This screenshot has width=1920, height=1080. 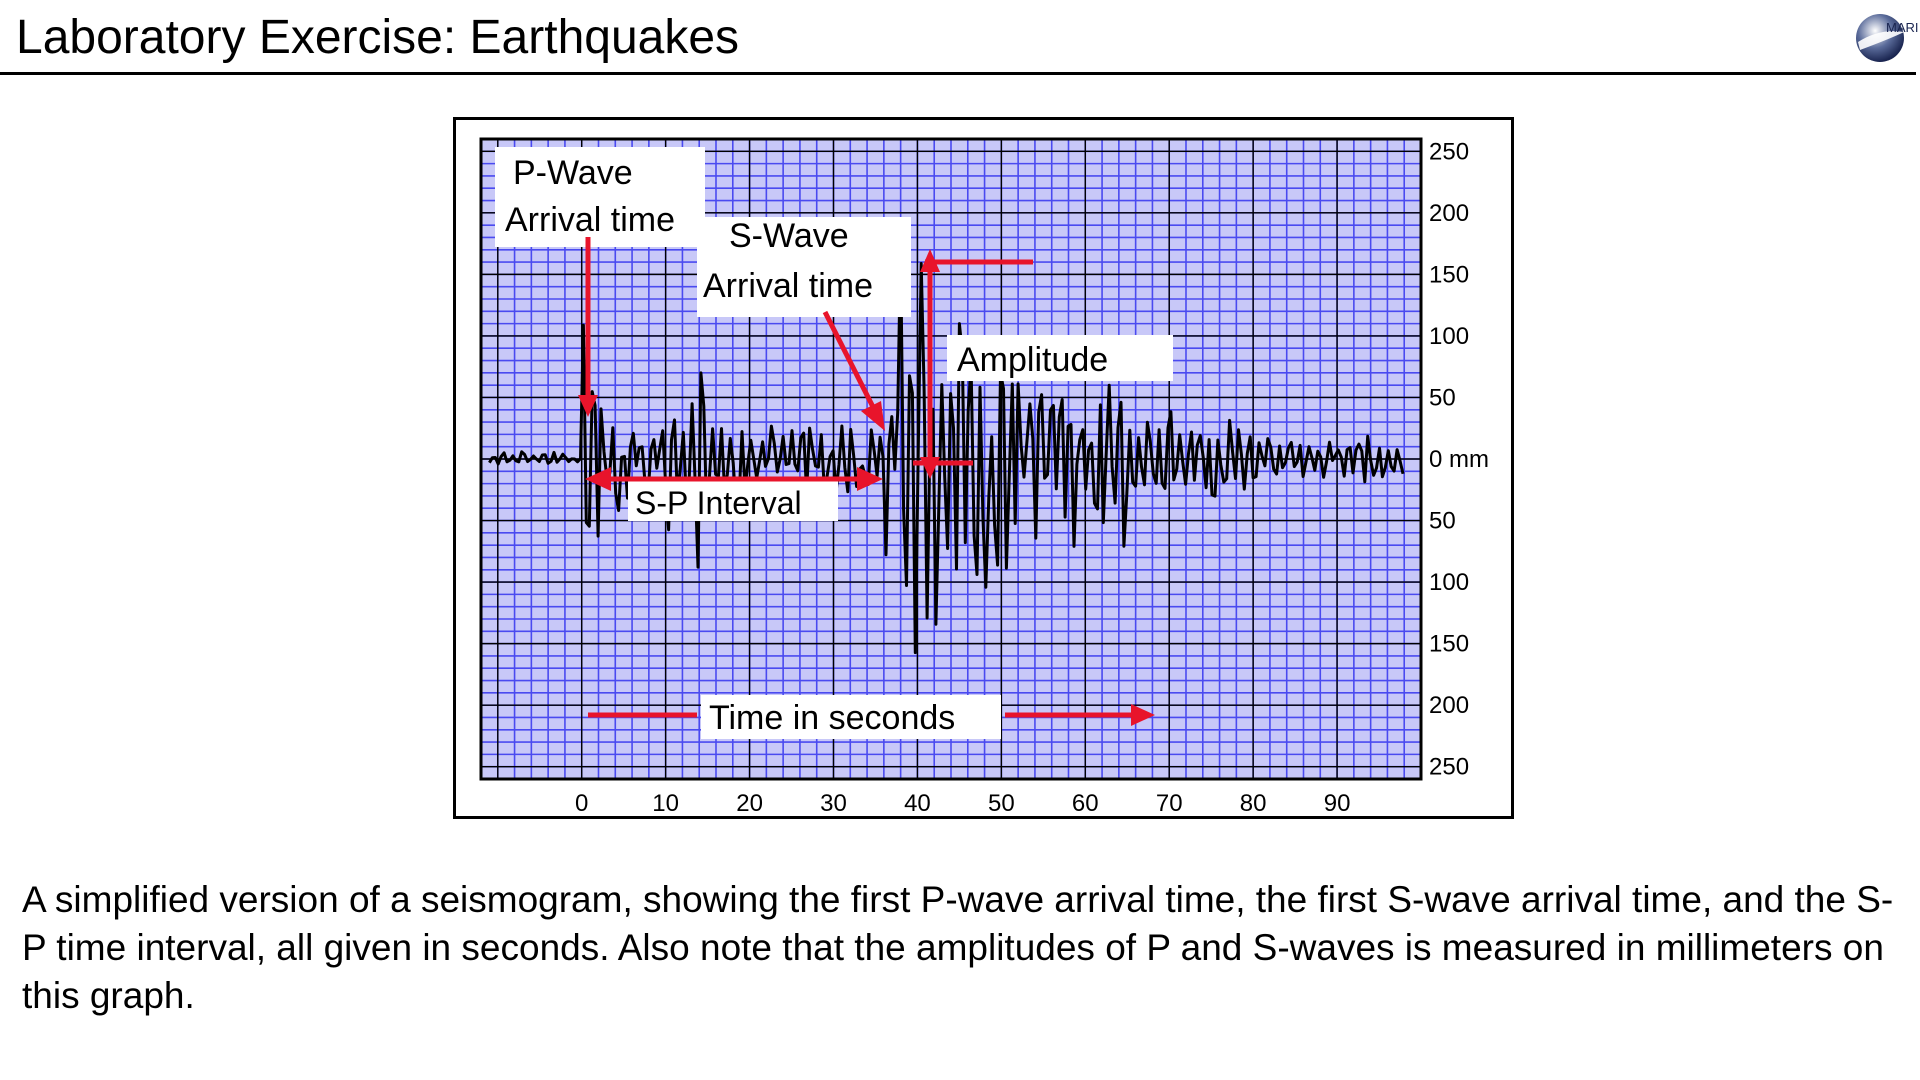 What do you see at coordinates (1337, 803) in the screenshot?
I see `x-tick-label: 90` at bounding box center [1337, 803].